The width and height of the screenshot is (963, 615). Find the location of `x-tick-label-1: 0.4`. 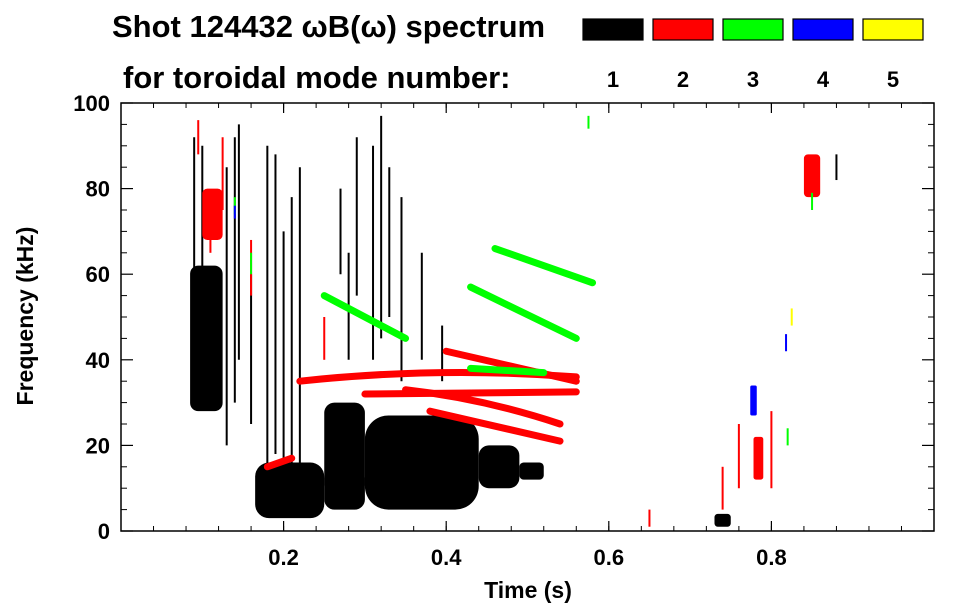

x-tick-label-1: 0.4 is located at coordinates (446, 557).